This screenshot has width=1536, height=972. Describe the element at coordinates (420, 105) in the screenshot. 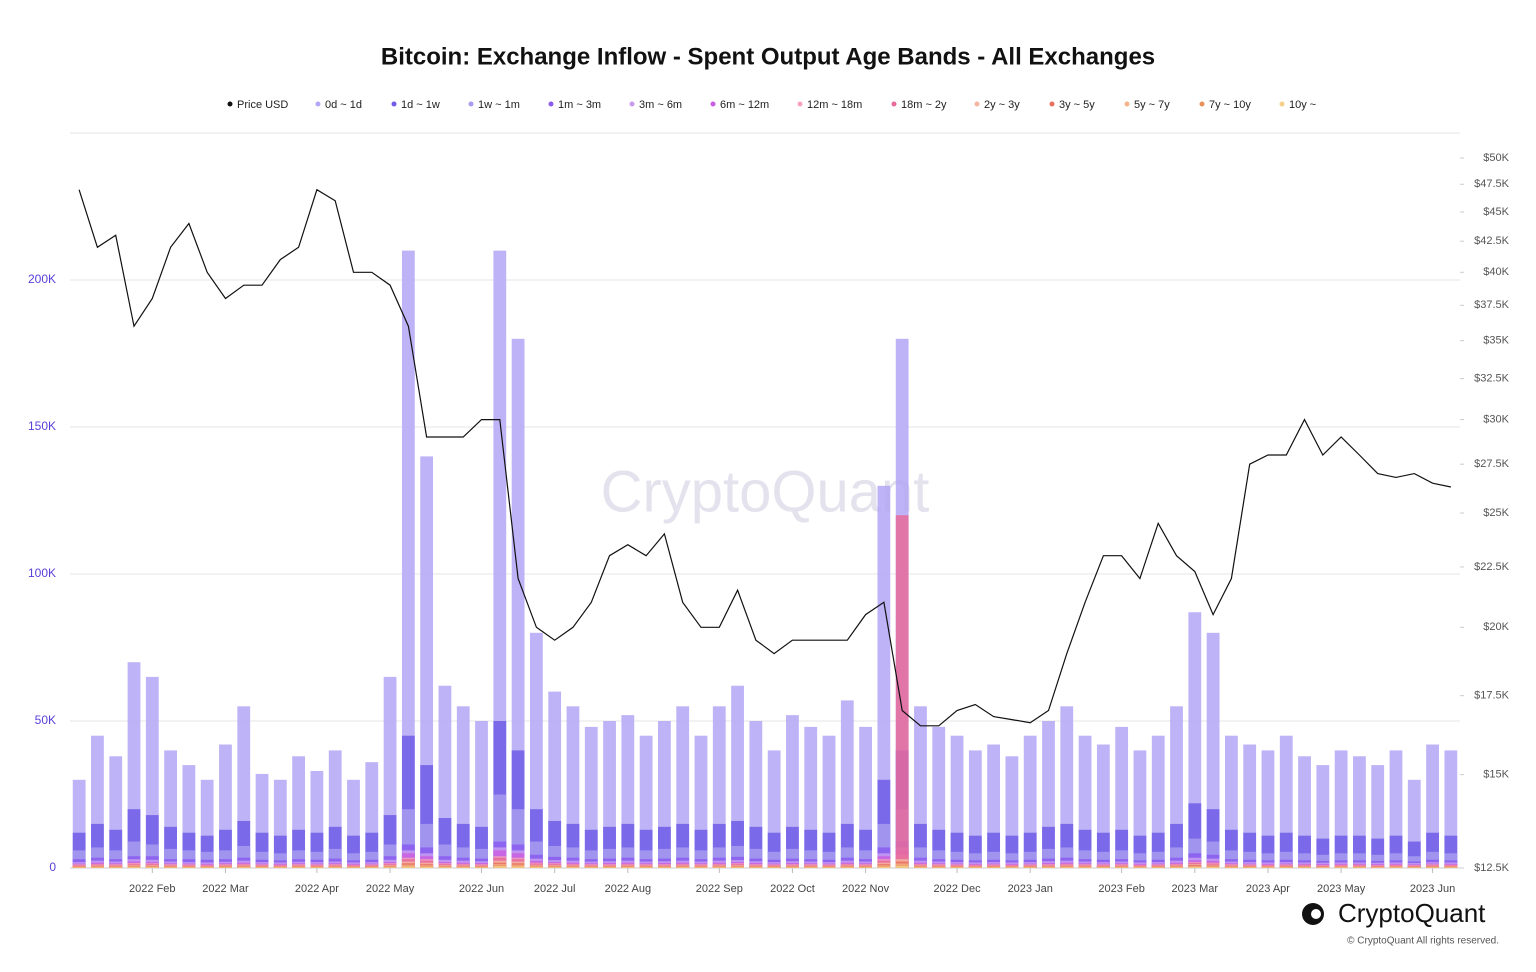

I see `legend-label: 1d ~ 1w` at that location.